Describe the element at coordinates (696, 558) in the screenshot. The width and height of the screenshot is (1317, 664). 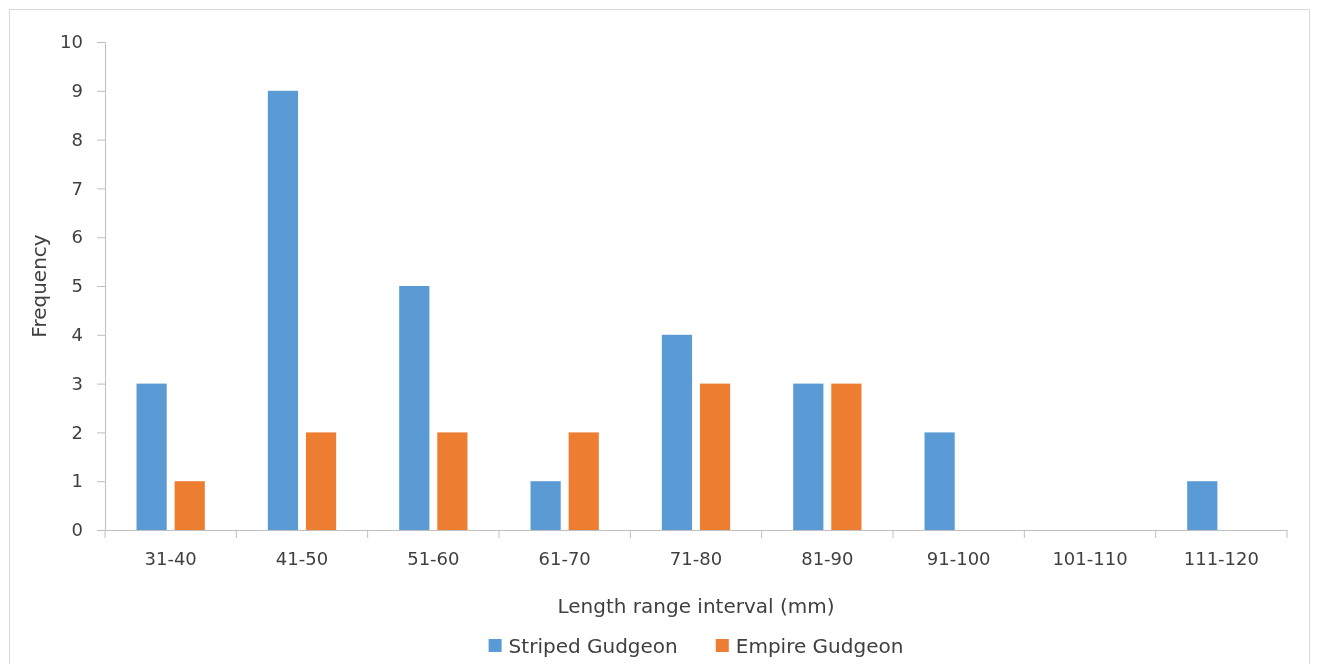
I see `x-tick-label: 71-80` at that location.